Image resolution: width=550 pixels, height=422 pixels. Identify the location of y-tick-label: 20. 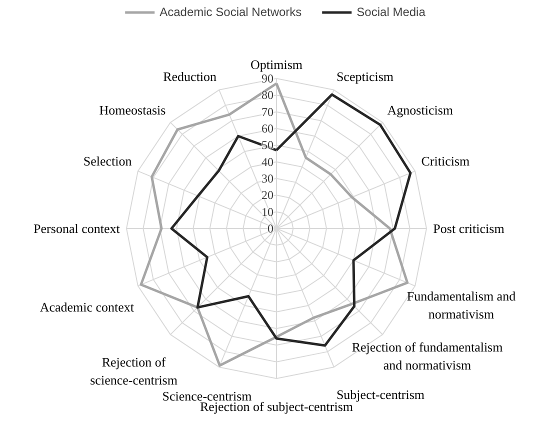
(268, 195).